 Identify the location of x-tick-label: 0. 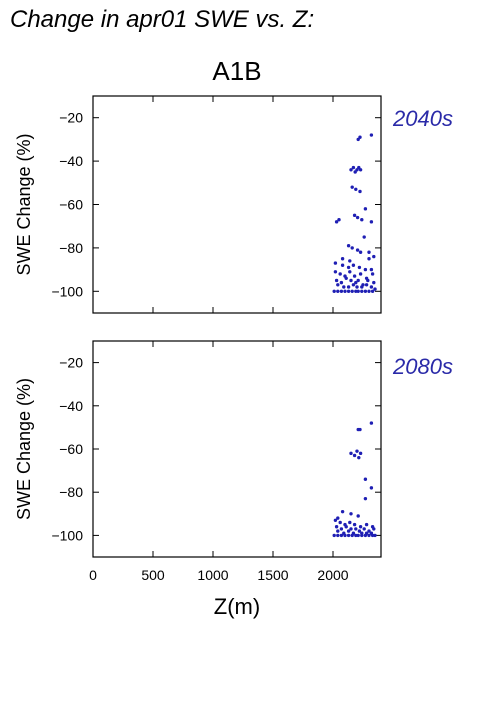
(93, 575).